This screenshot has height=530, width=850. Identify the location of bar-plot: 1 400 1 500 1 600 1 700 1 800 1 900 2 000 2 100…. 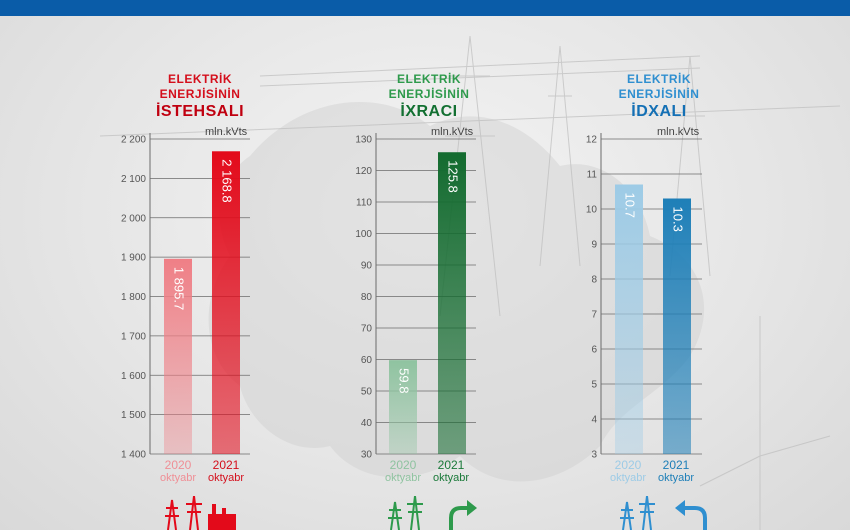
(185, 297).